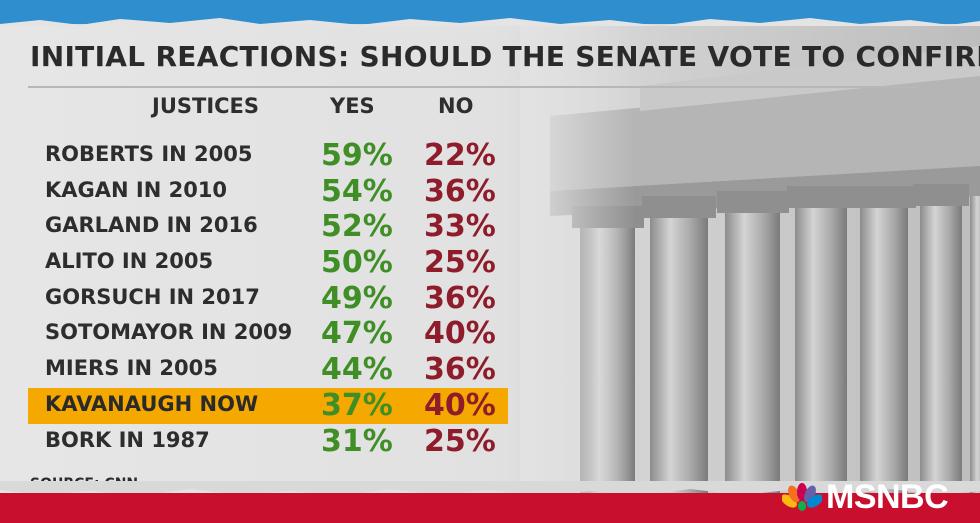 This screenshot has width=980, height=523. I want to click on justice-name: GORSUCH IN 2017, so click(152, 297).